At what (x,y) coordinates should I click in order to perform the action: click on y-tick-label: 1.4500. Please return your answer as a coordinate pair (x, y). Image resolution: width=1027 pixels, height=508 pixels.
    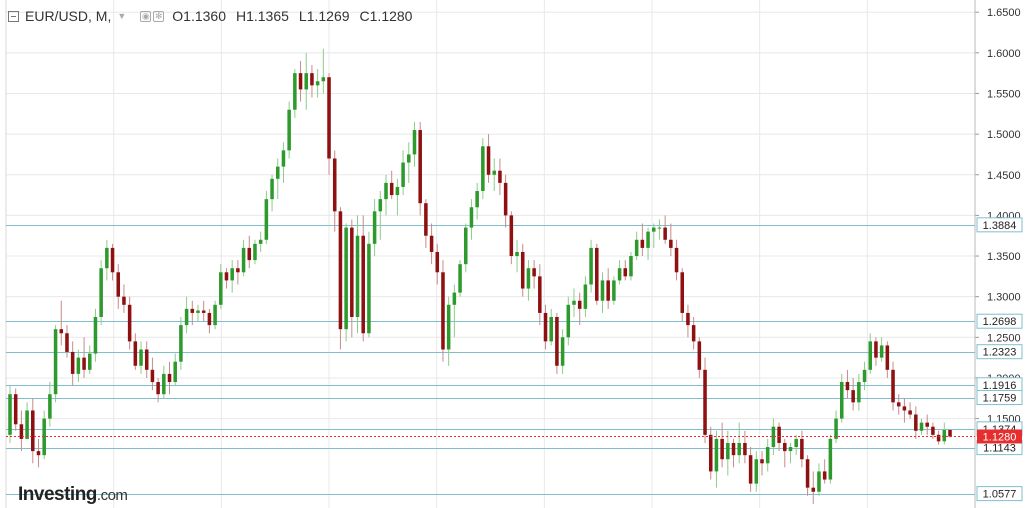
    Looking at the image, I should click on (1004, 176).